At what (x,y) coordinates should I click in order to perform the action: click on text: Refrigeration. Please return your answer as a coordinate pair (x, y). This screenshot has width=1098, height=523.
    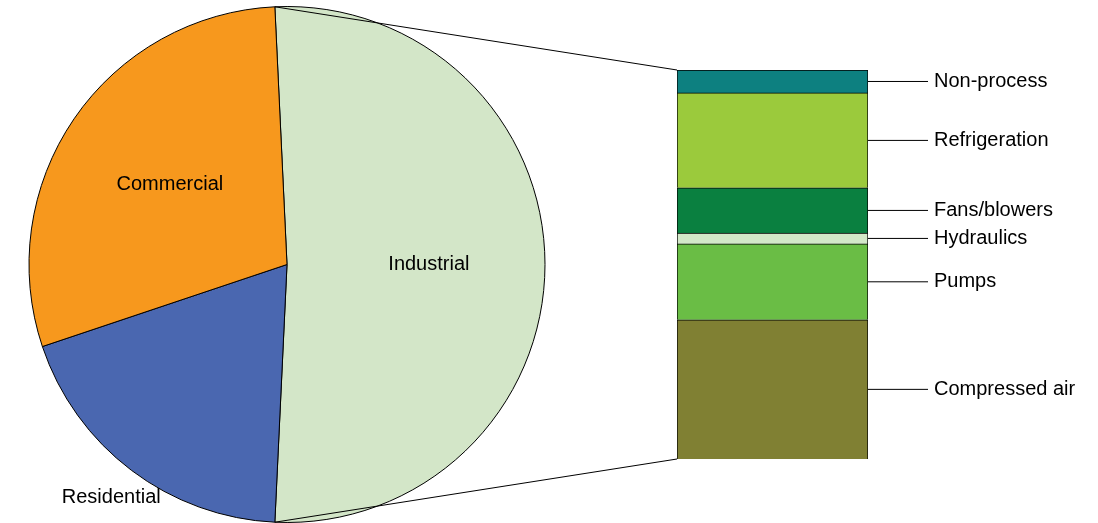
    Looking at the image, I should click on (991, 138).